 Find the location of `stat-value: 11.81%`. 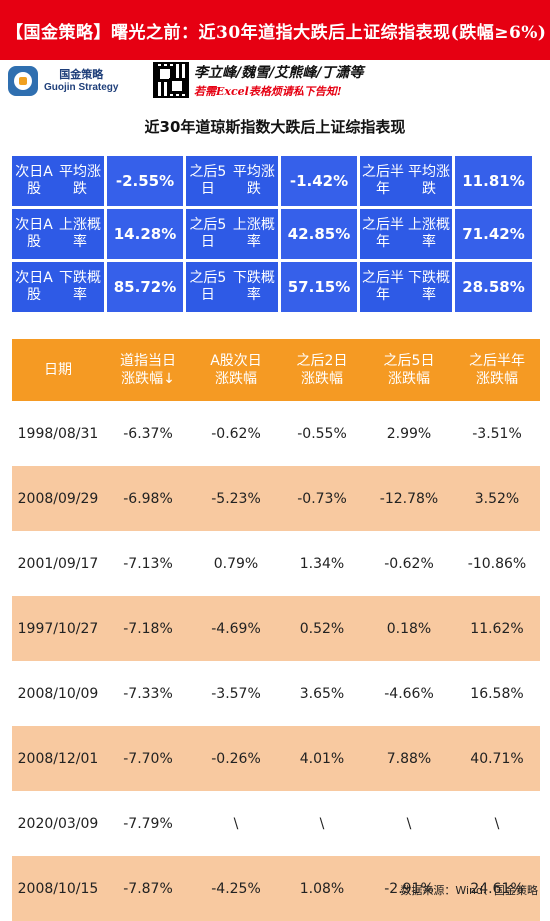

stat-value: 11.81% is located at coordinates (493, 181).